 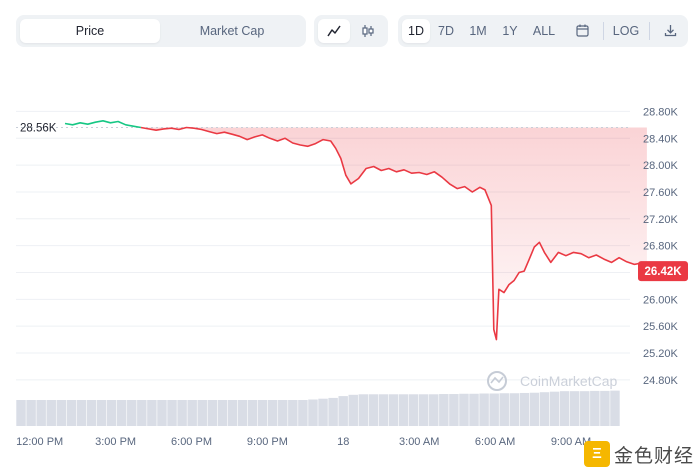 What do you see at coordinates (571, 442) in the screenshot?
I see `x-tick-label: 9:00 AM` at bounding box center [571, 442].